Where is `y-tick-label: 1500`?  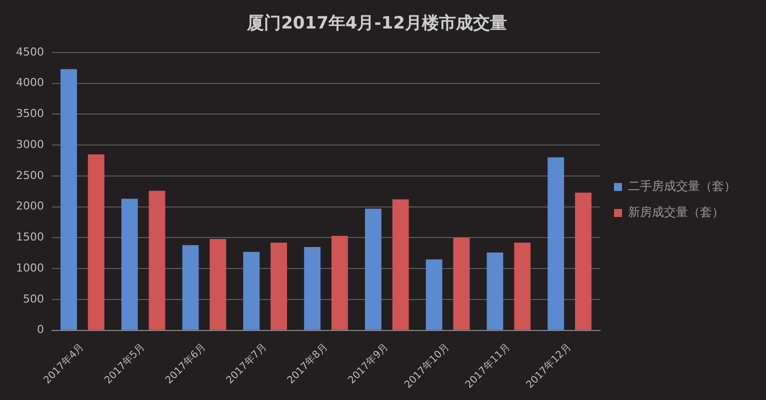
y-tick-label: 1500 is located at coordinates (30, 237).